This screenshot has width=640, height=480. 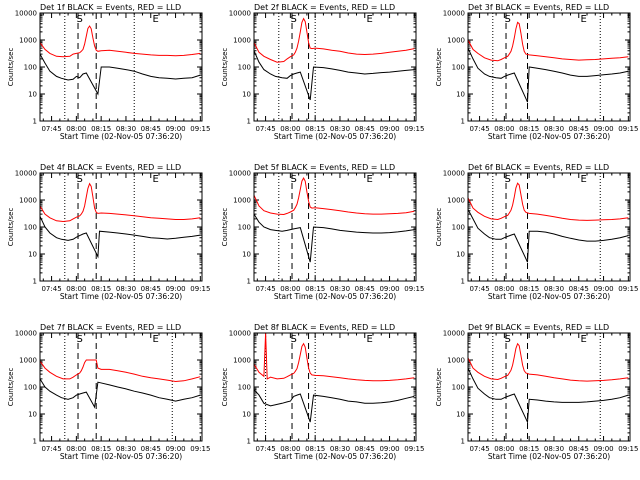 What do you see at coordinates (110, 167) in the screenshot?
I see `panel-title: Det 4f BLACK = Events, RED = LLD` at bounding box center [110, 167].